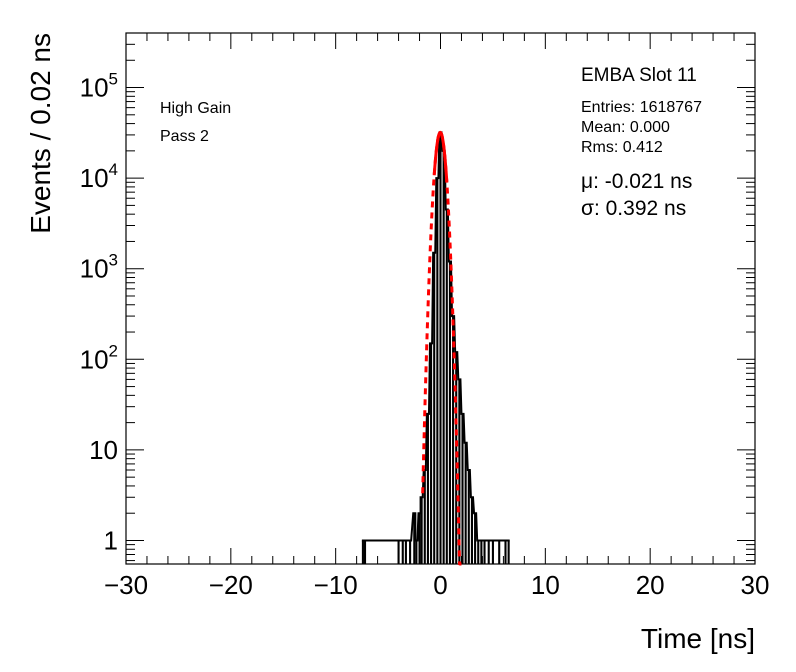  I want to click on x-axis-title: Time [ns], so click(698, 638).